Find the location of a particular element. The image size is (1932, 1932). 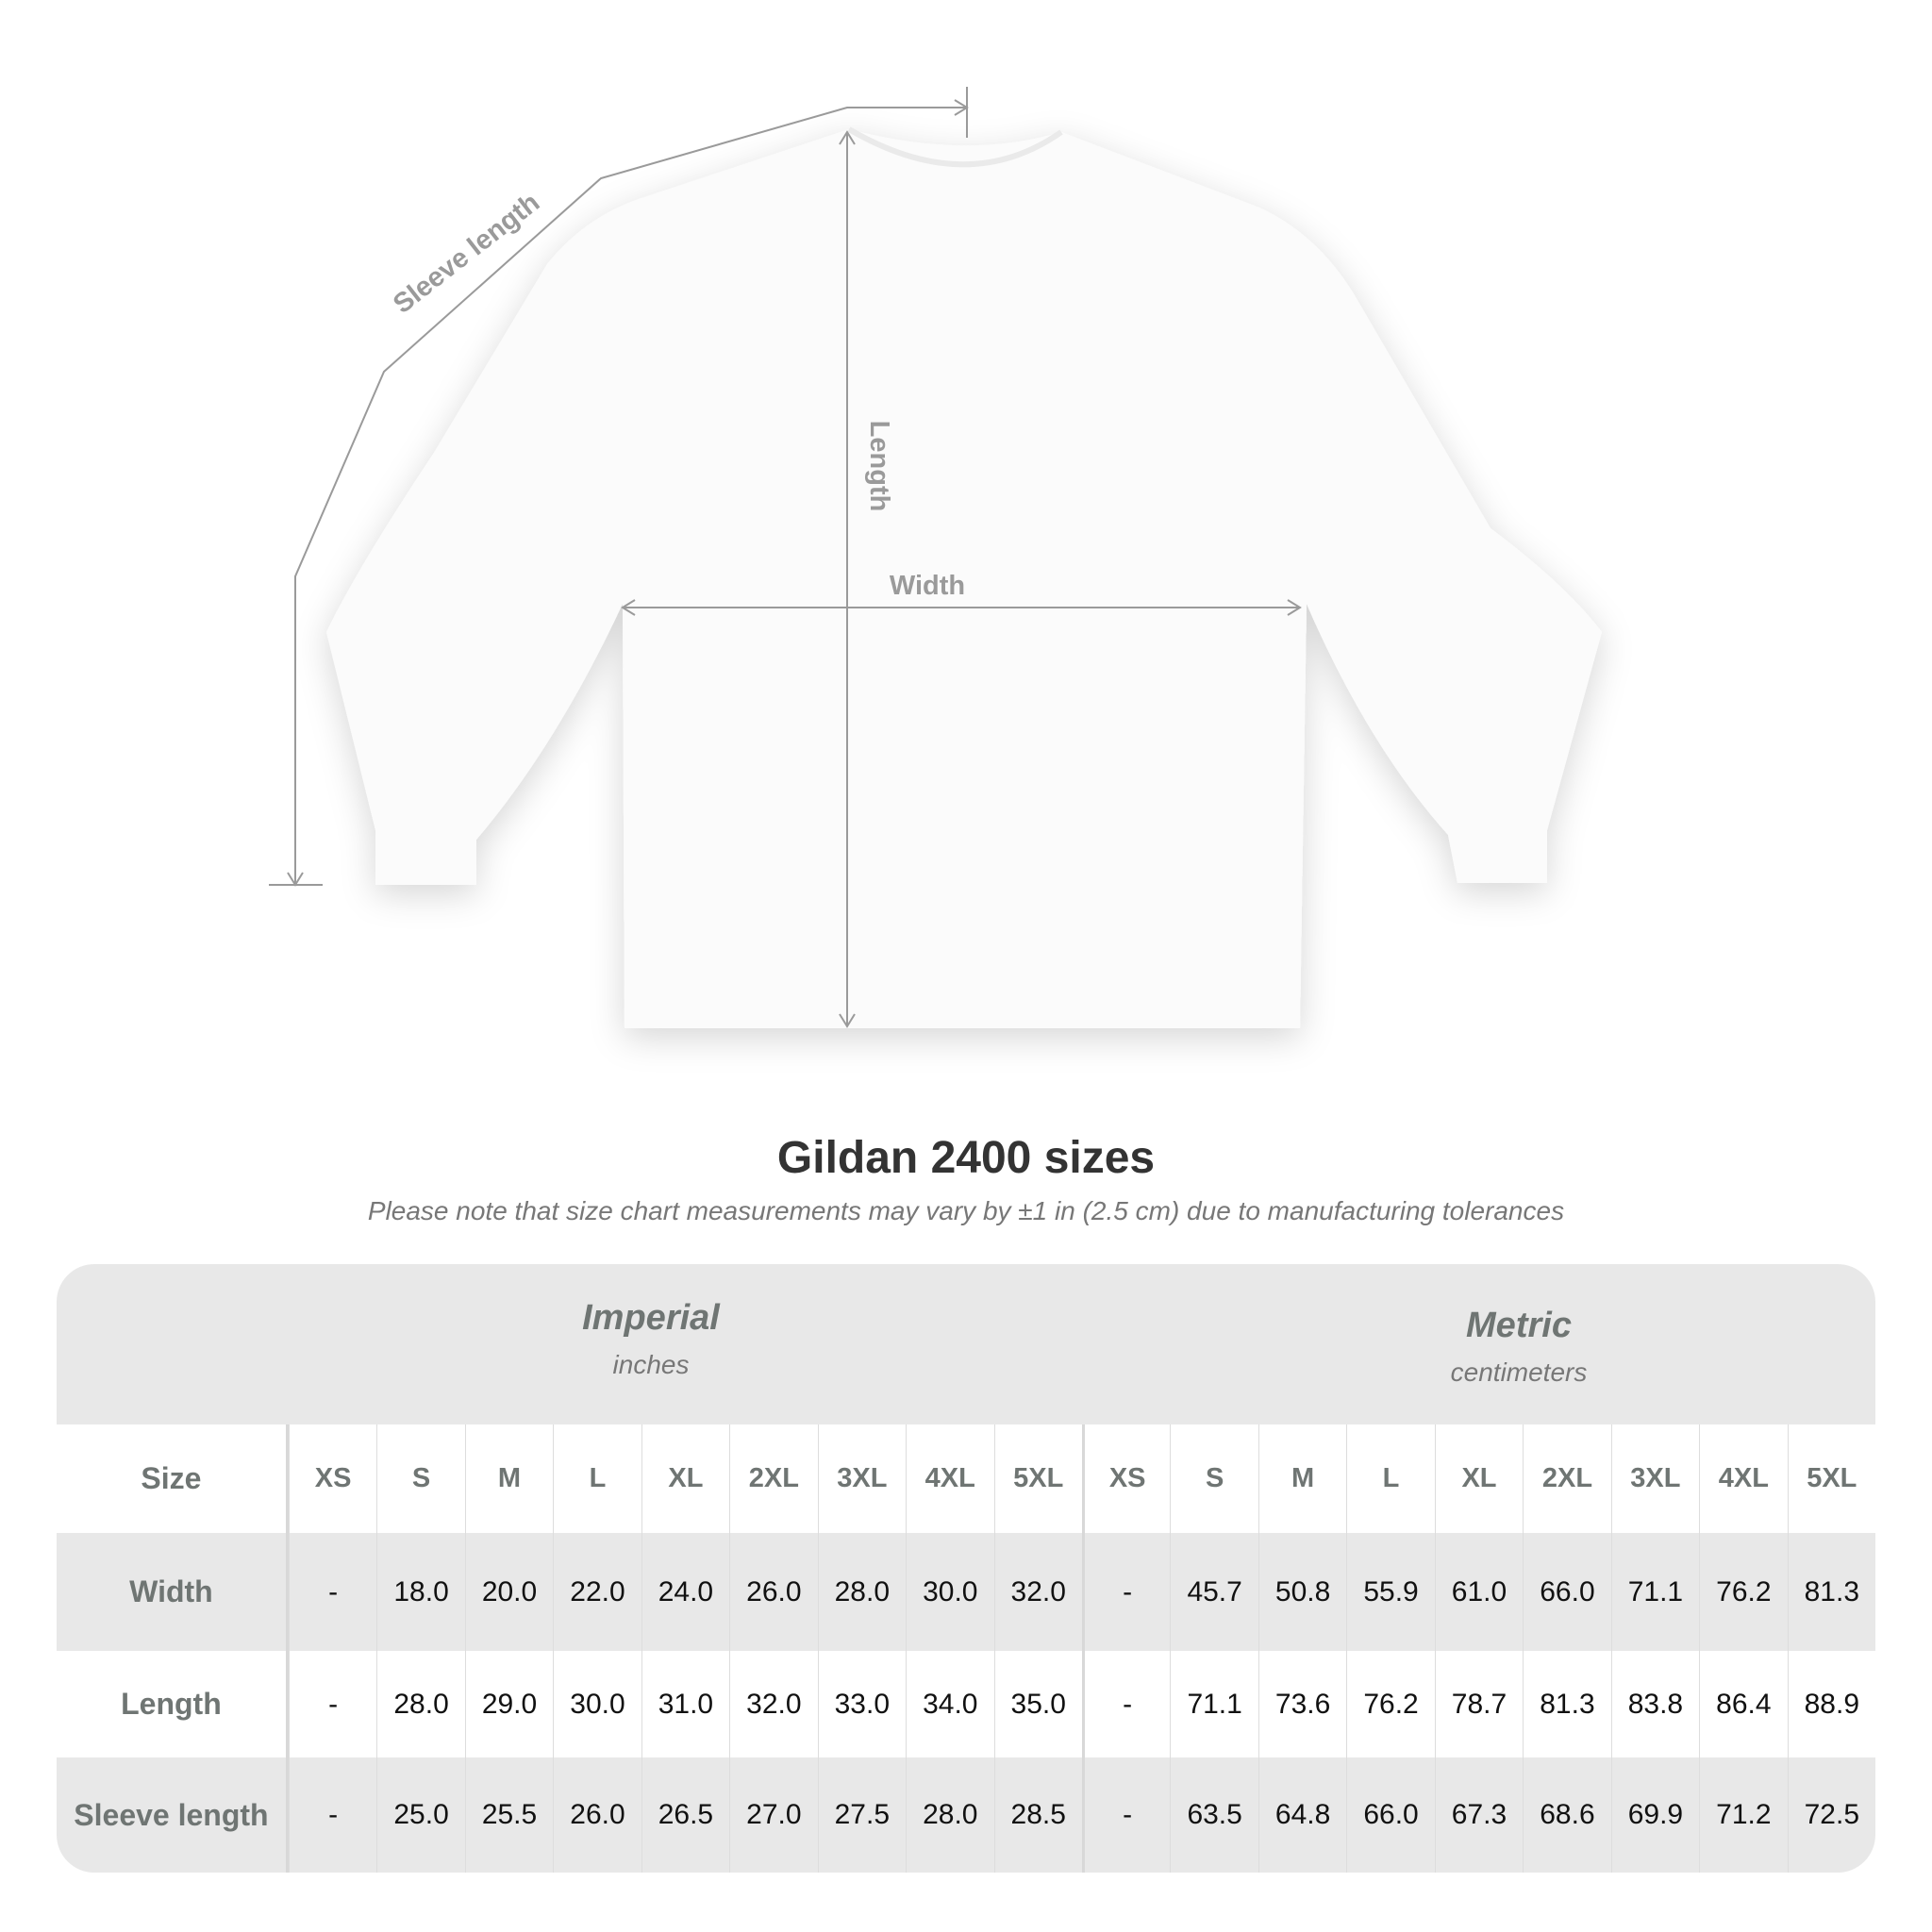

size-label: Size is located at coordinates (173, 1478).